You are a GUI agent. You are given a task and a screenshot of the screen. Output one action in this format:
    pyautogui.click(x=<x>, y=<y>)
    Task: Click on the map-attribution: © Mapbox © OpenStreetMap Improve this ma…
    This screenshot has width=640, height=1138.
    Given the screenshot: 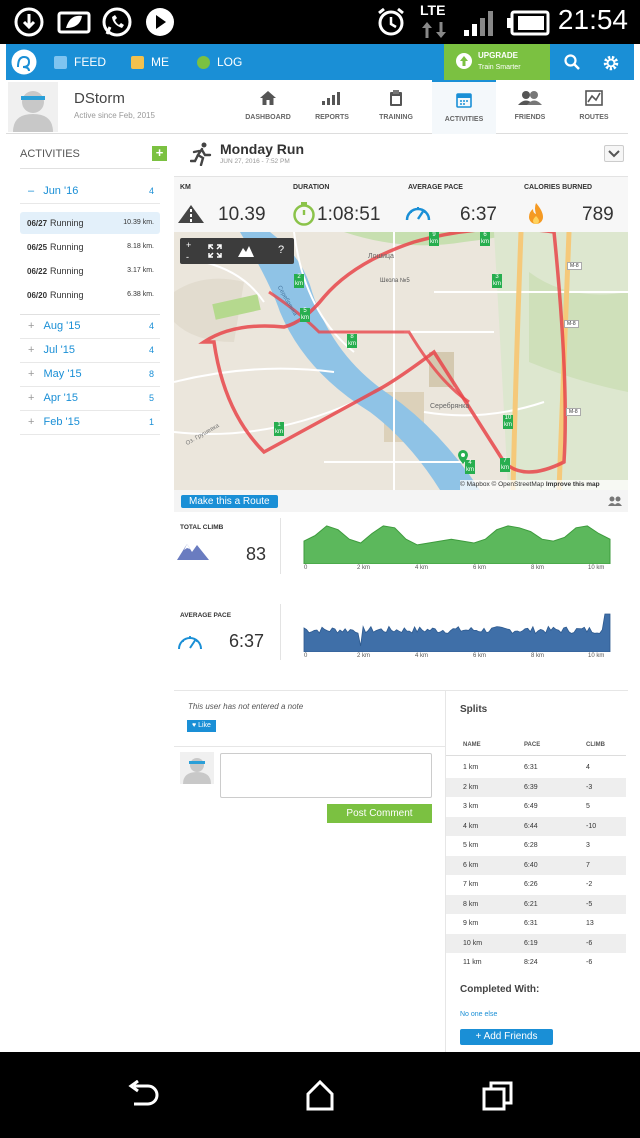 What is the action you would take?
    pyautogui.click(x=544, y=485)
    